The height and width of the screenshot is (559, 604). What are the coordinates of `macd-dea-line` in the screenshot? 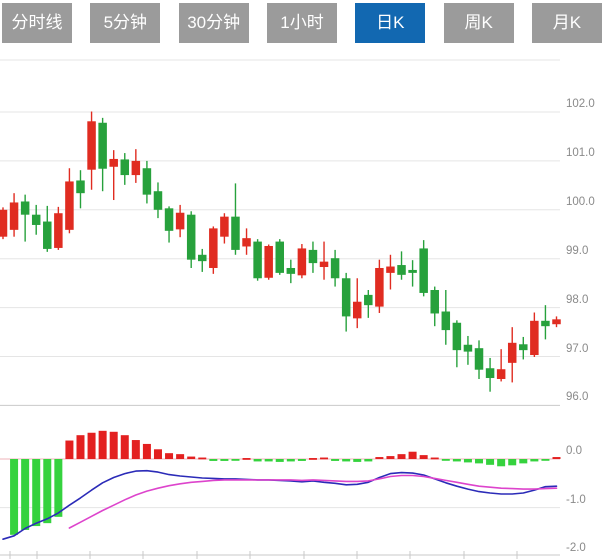 It's located at (313, 501).